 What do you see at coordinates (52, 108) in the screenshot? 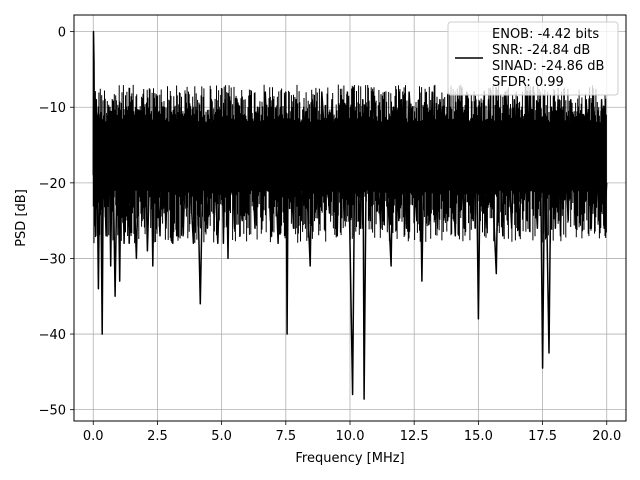
I see `y-tick-label: −10` at bounding box center [52, 108].